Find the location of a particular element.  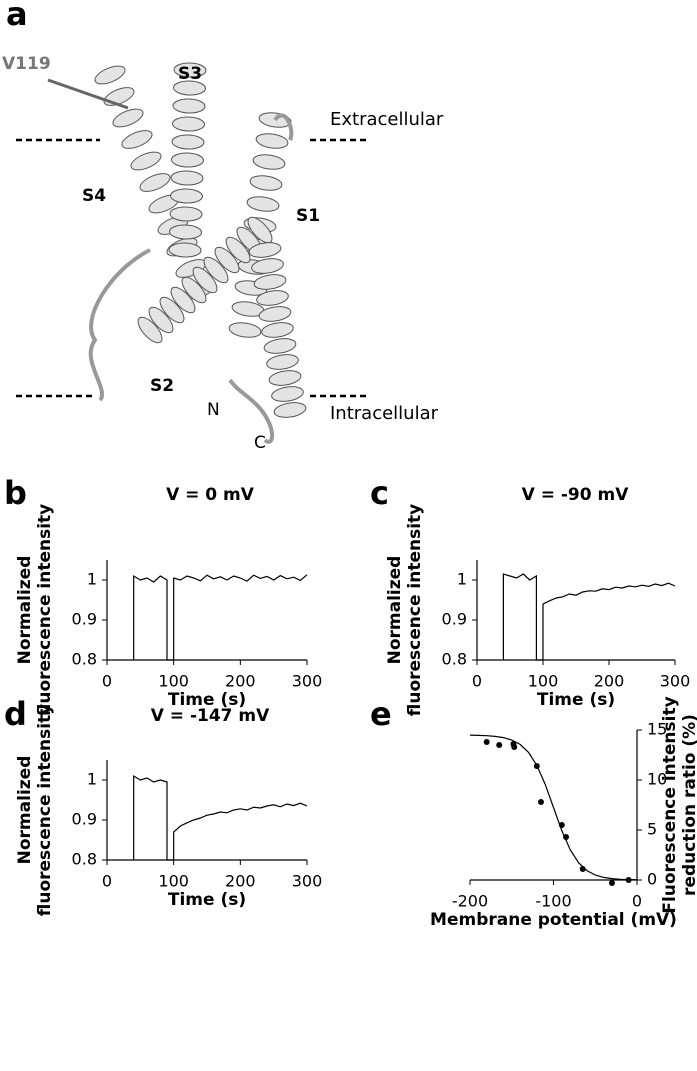

y-tick-label: 0 is located at coordinates (652, 879).